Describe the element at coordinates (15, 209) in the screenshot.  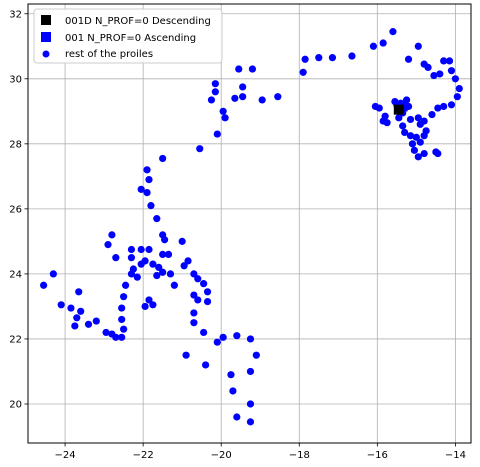
I see `y-tick-label: 26` at that location.